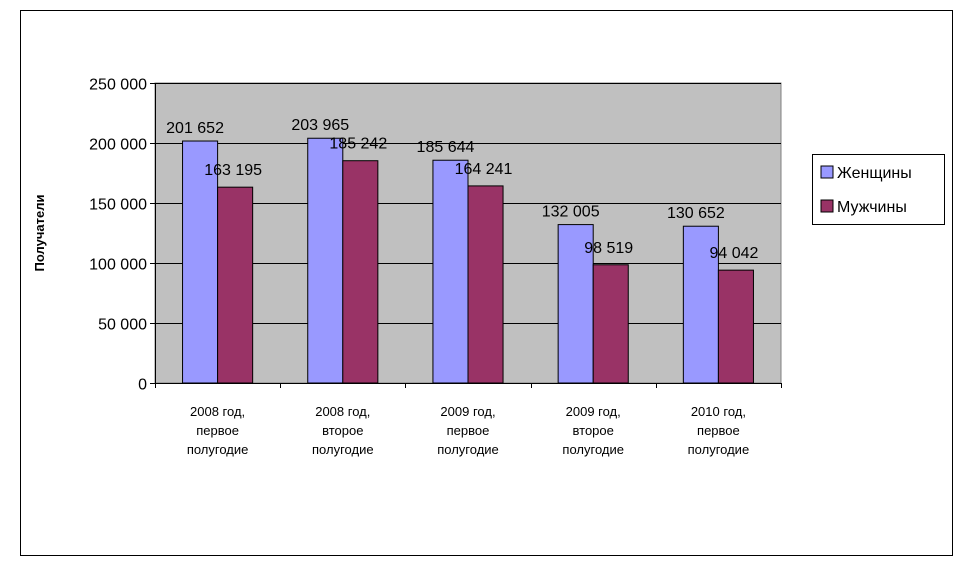  Describe the element at coordinates (118, 85) in the screenshot. I see `y-tick-label: 250 000` at that location.